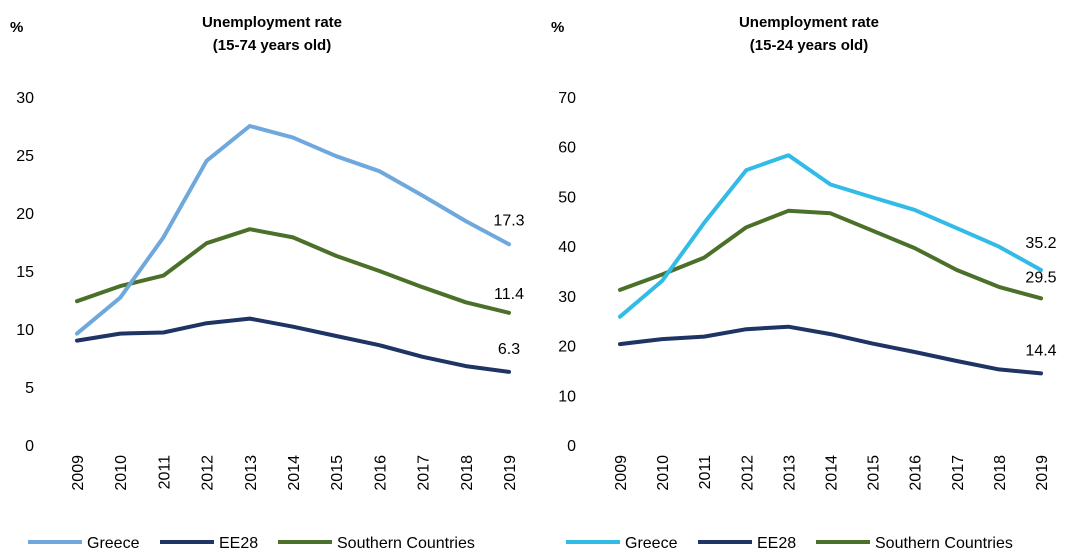 Image resolution: width=1068 pixels, height=557 pixels. I want to click on y-tick-label: 60, so click(567, 148).